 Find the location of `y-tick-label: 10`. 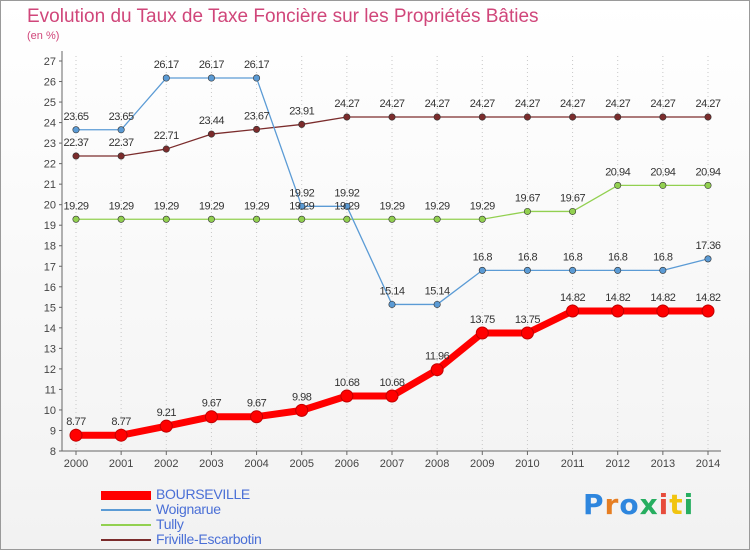

y-tick-label: 10 is located at coordinates (50, 411).